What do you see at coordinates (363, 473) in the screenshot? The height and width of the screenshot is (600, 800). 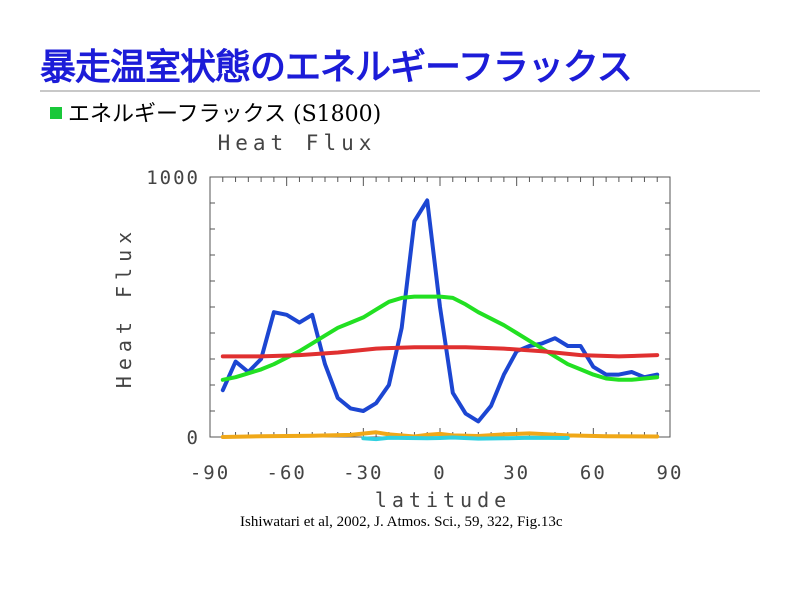 I see `x-tick-label: -30` at bounding box center [363, 473].